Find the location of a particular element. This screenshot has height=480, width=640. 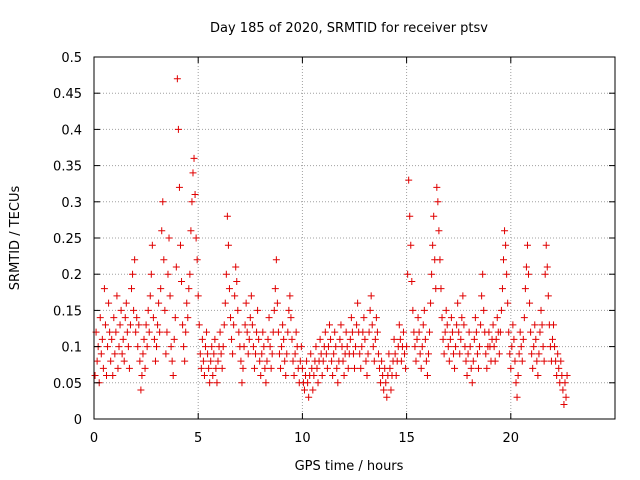

y-tick-label: 0.15 is located at coordinates (67, 311).